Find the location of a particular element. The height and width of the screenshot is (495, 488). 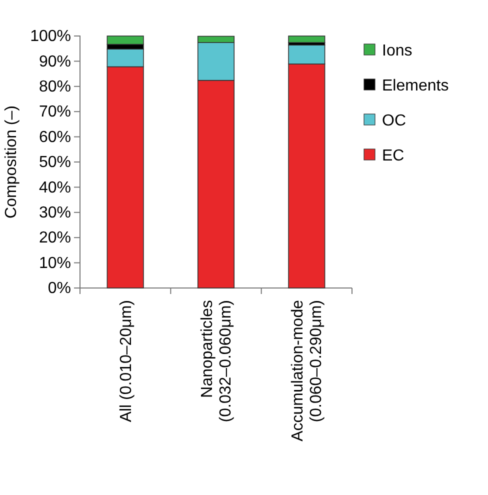

x-tick-label: Accumulation-mode (0.060–0.290μm) is located at coordinates (308, 371).